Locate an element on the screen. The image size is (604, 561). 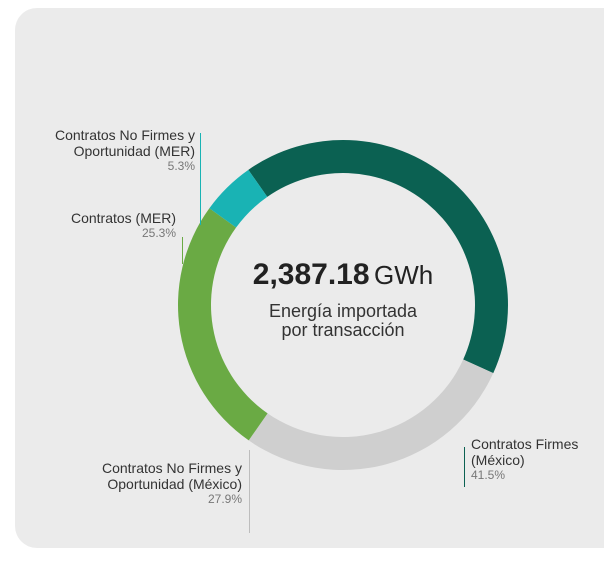
segment-label: Contratos Firmes (México) 41.5% is located at coordinates (537, 459).